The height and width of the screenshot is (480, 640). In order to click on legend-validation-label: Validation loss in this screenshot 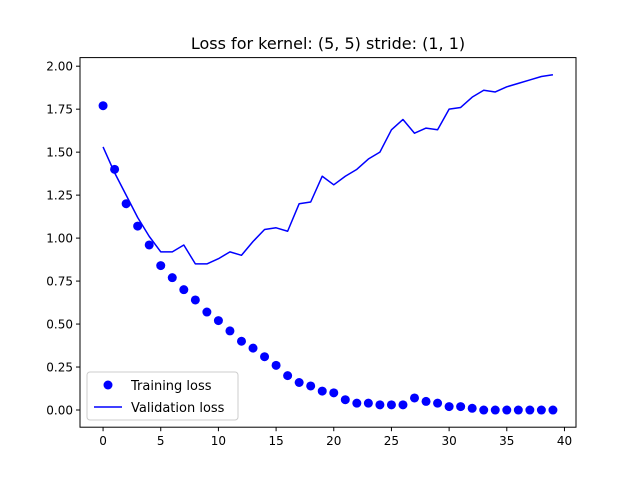, I will do `click(178, 408)`.